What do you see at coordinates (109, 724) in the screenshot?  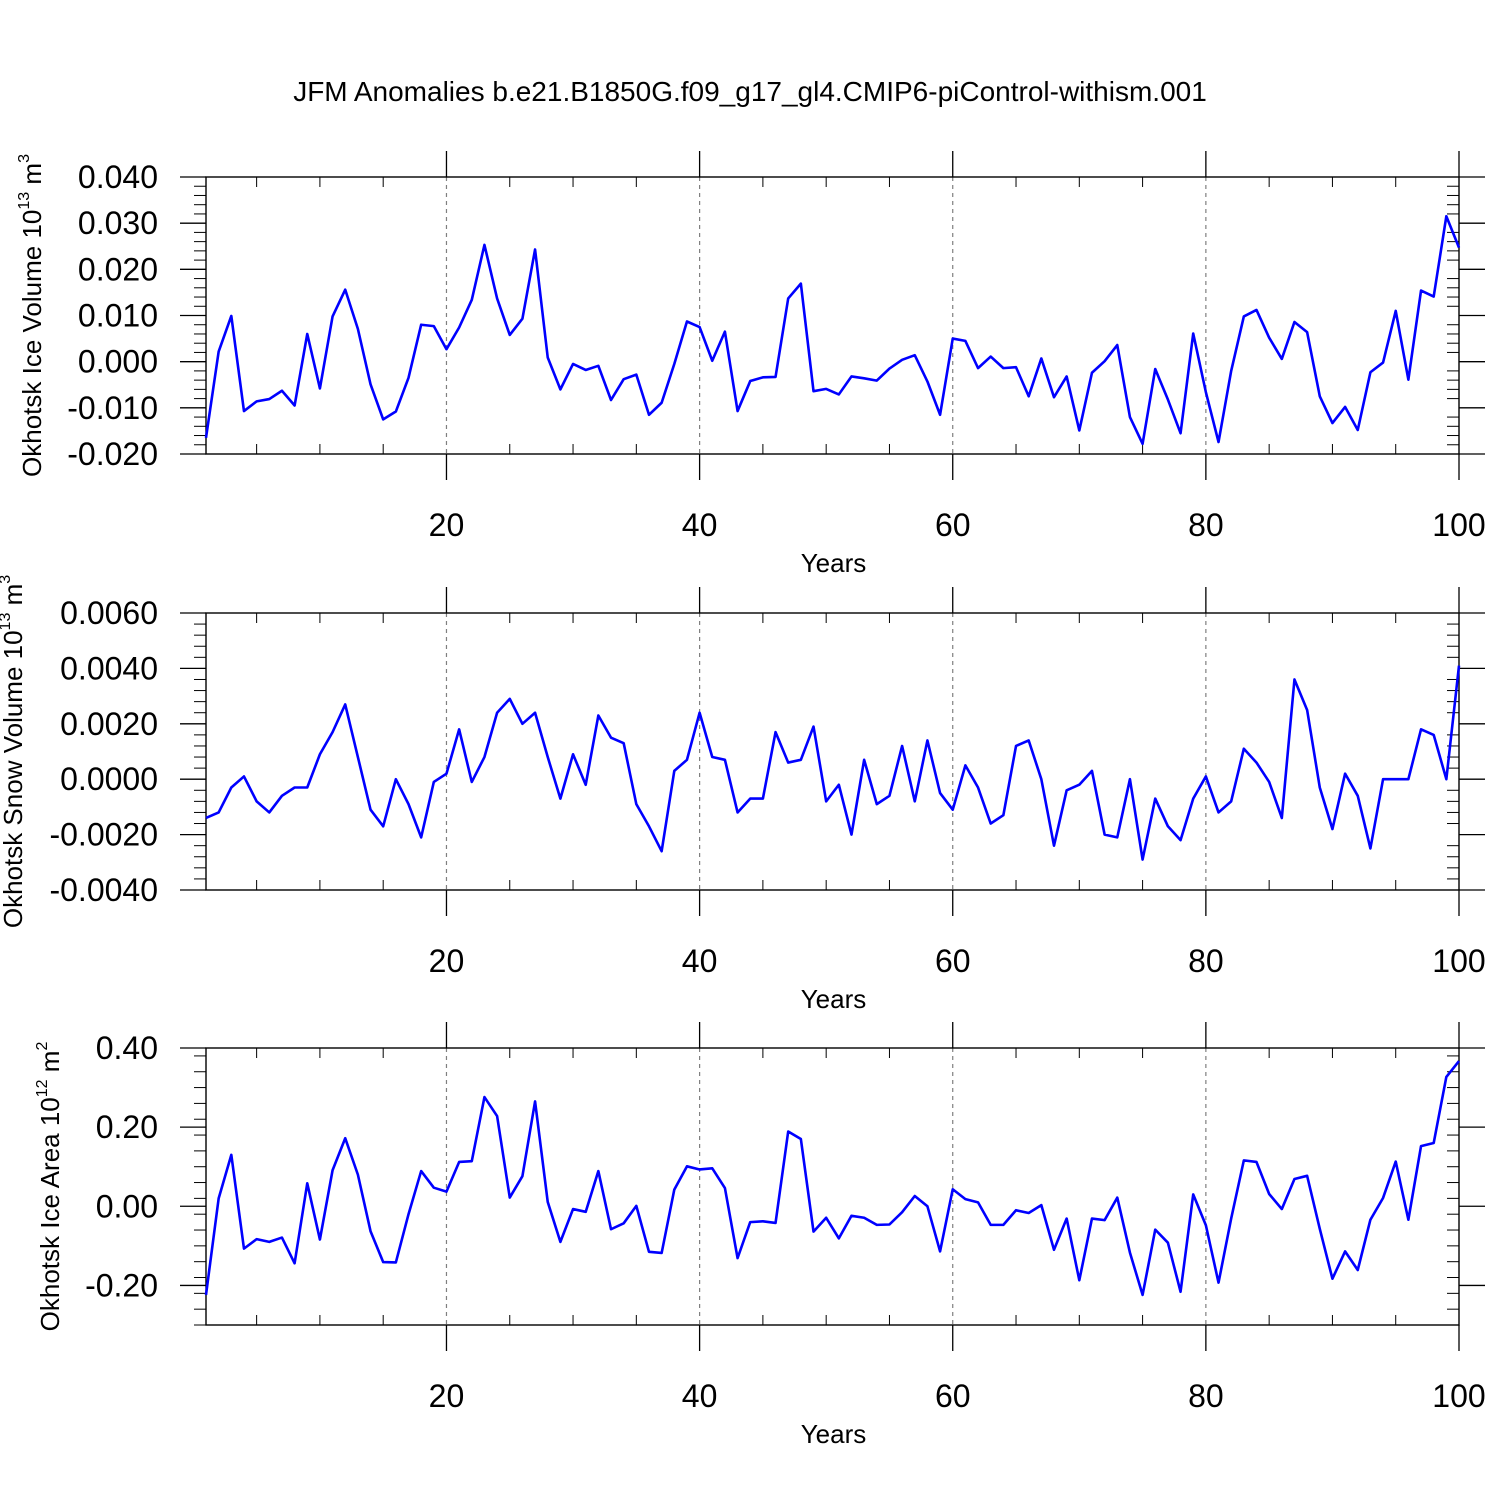 I see `y-tick-label: 0.0020` at bounding box center [109, 724].